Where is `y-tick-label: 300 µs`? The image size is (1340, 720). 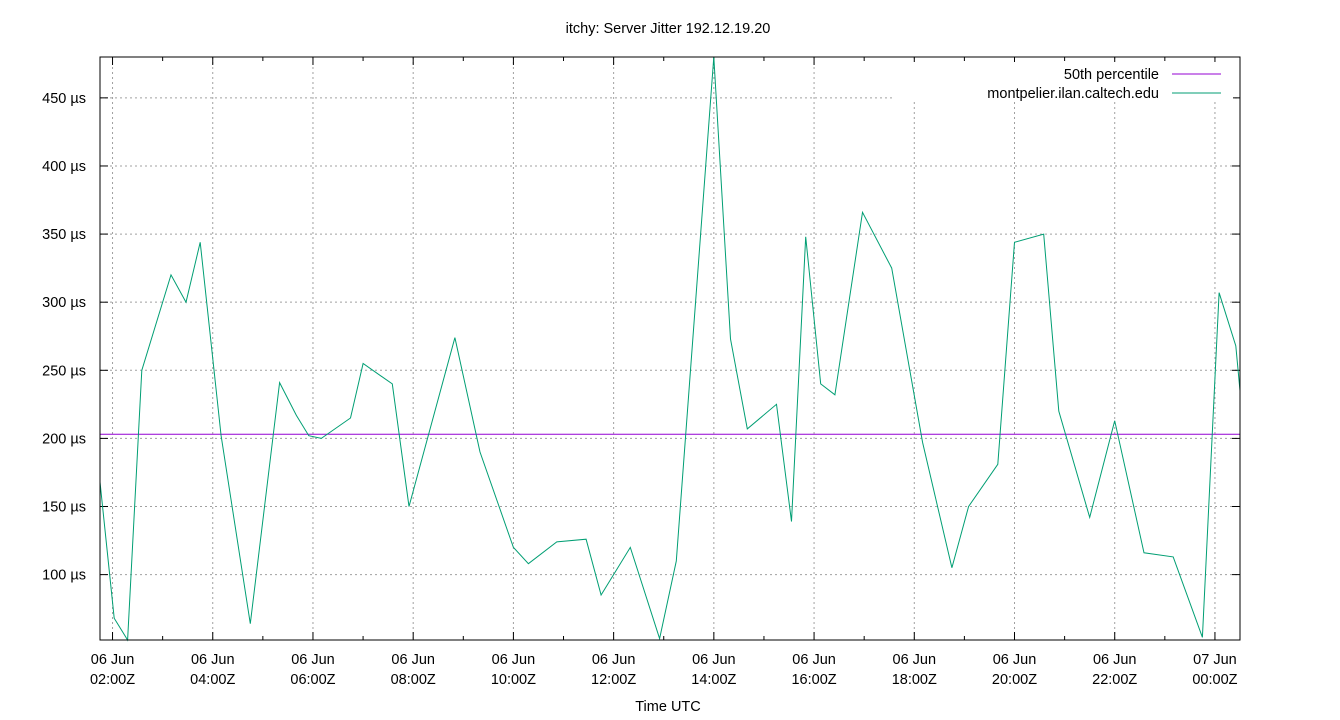 y-tick-label: 300 µs is located at coordinates (64, 303).